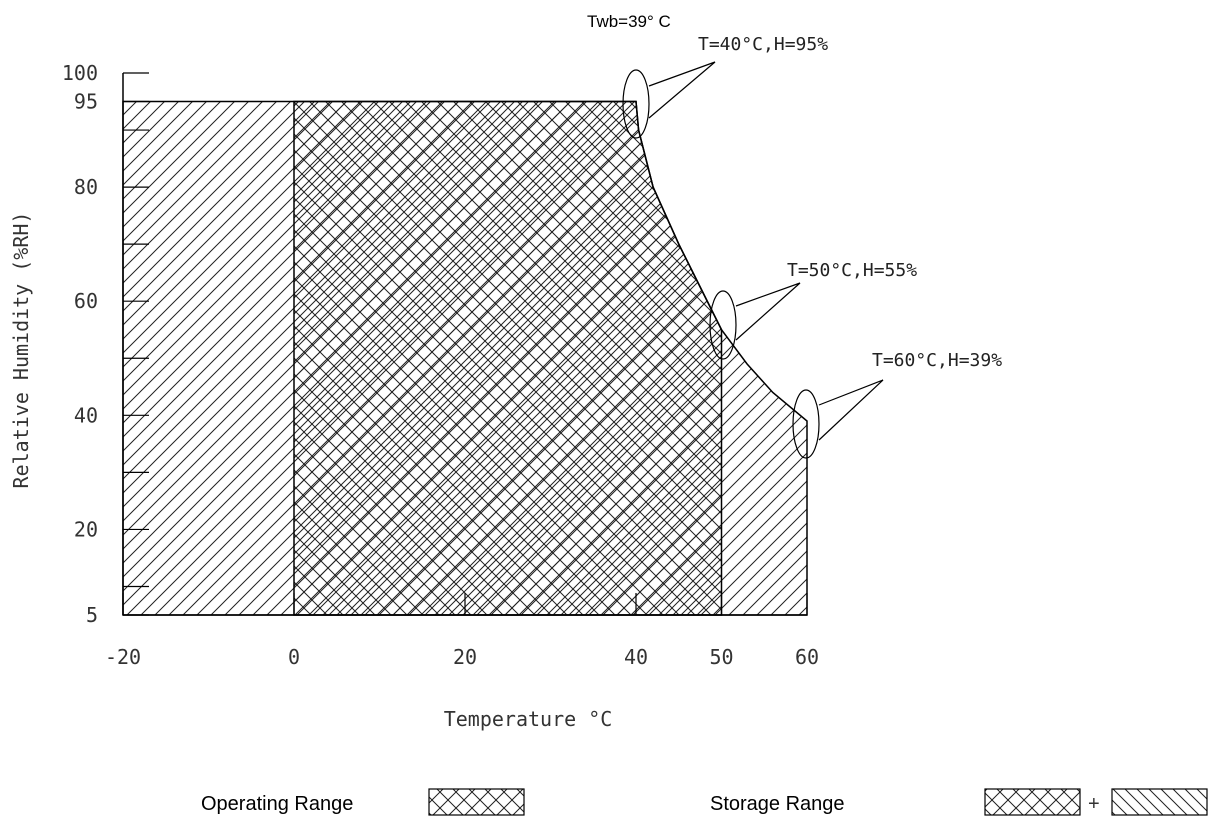 Image resolution: width=1211 pixels, height=827 pixels. I want to click on annotation-60-39: T=60°C,H=39%, so click(937, 360).